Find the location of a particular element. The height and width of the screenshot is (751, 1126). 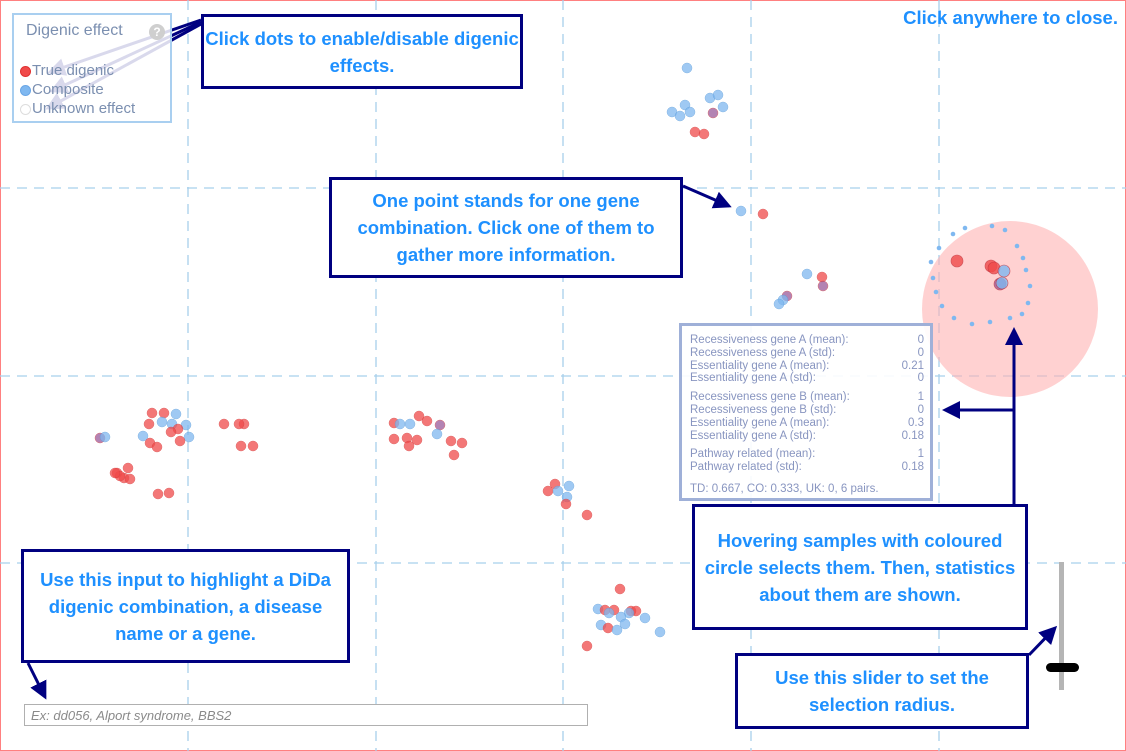

arrow-to-slider is located at coordinates (1042, 641).